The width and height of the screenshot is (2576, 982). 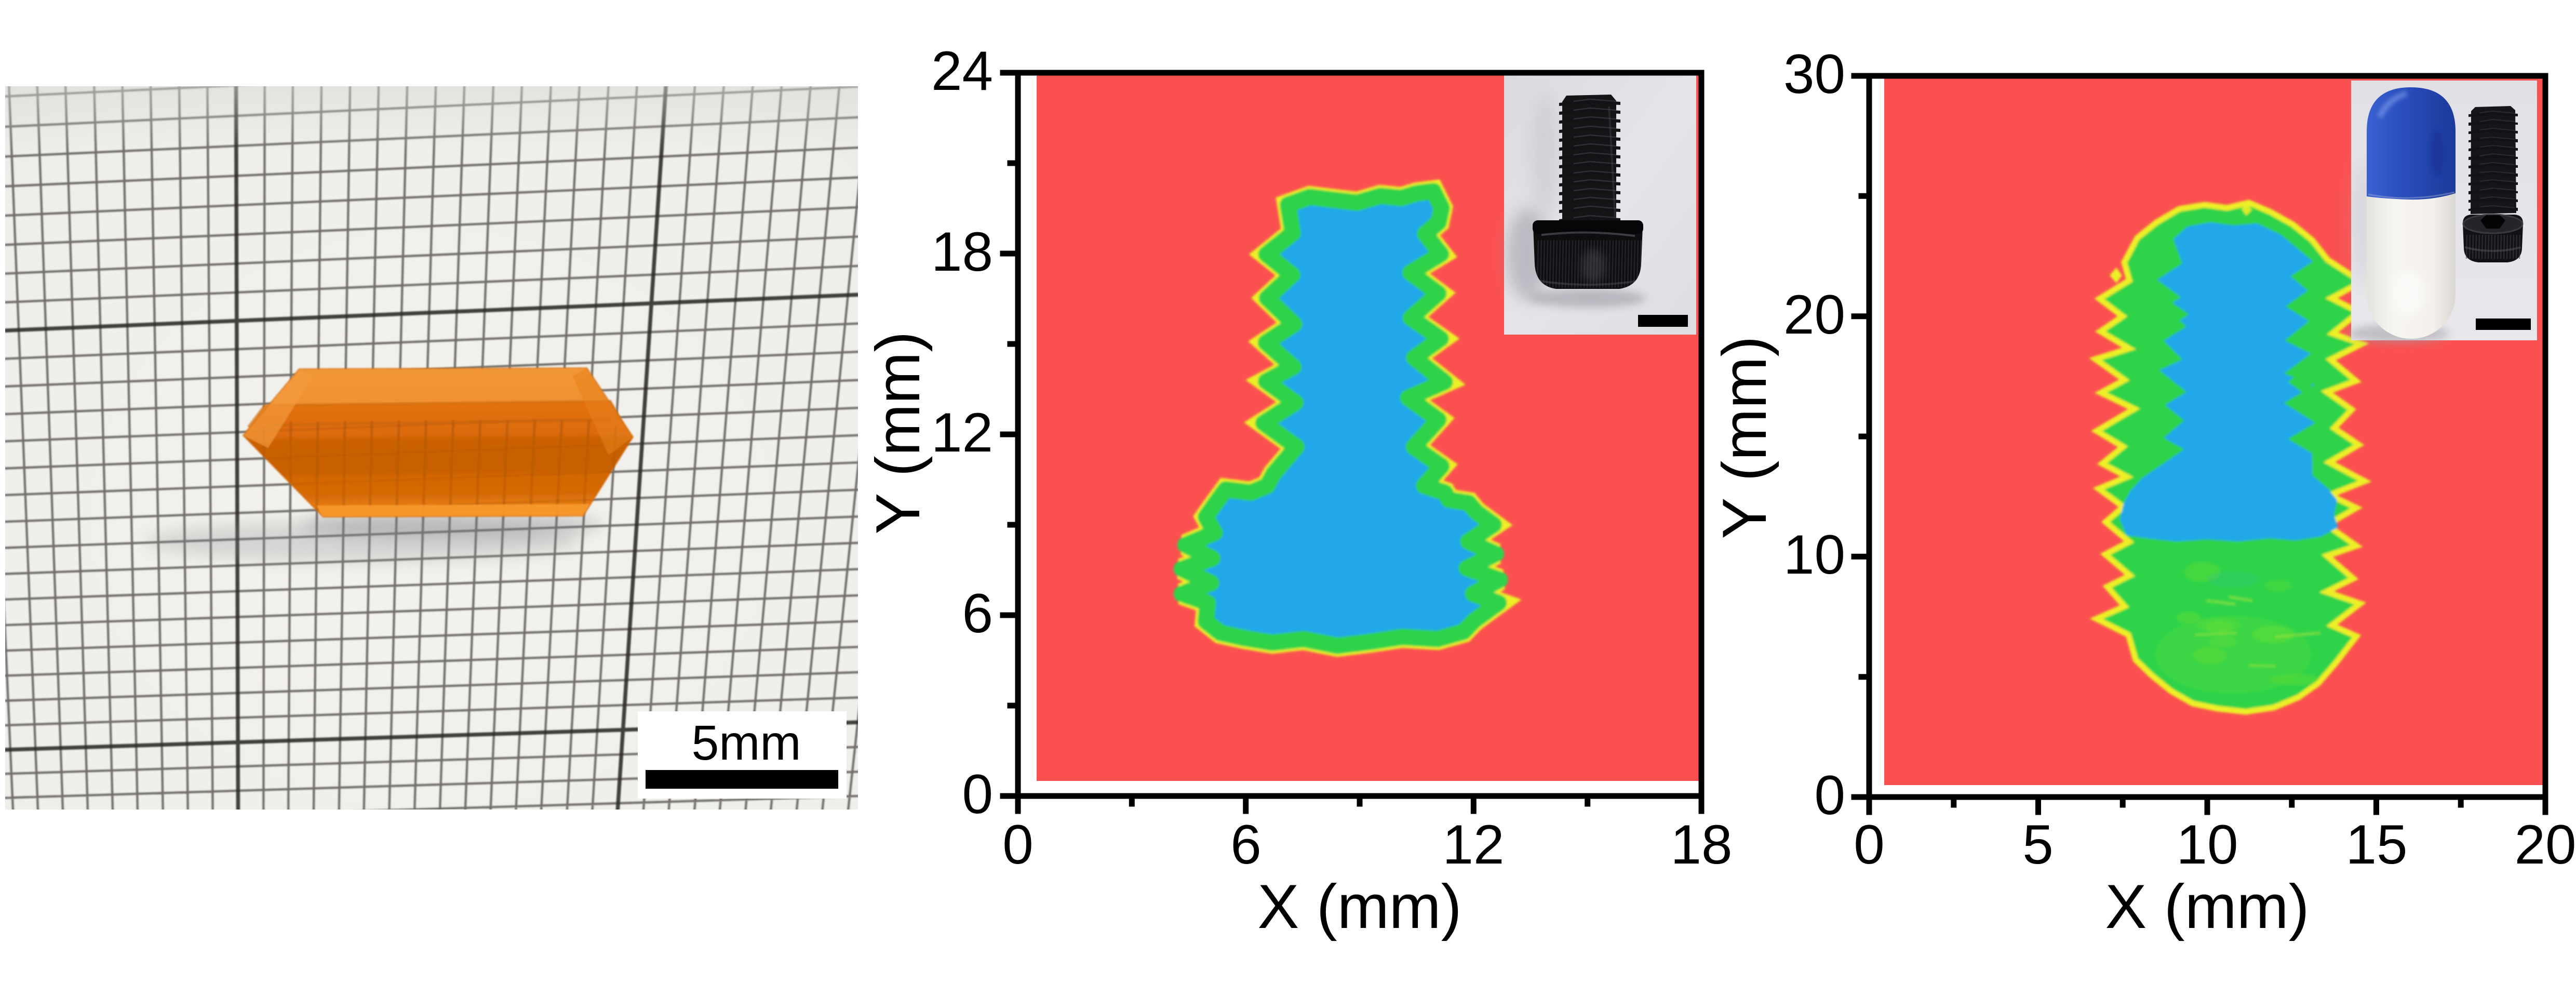 What do you see at coordinates (2038, 844) in the screenshot?
I see `svg-text: 5` at bounding box center [2038, 844].